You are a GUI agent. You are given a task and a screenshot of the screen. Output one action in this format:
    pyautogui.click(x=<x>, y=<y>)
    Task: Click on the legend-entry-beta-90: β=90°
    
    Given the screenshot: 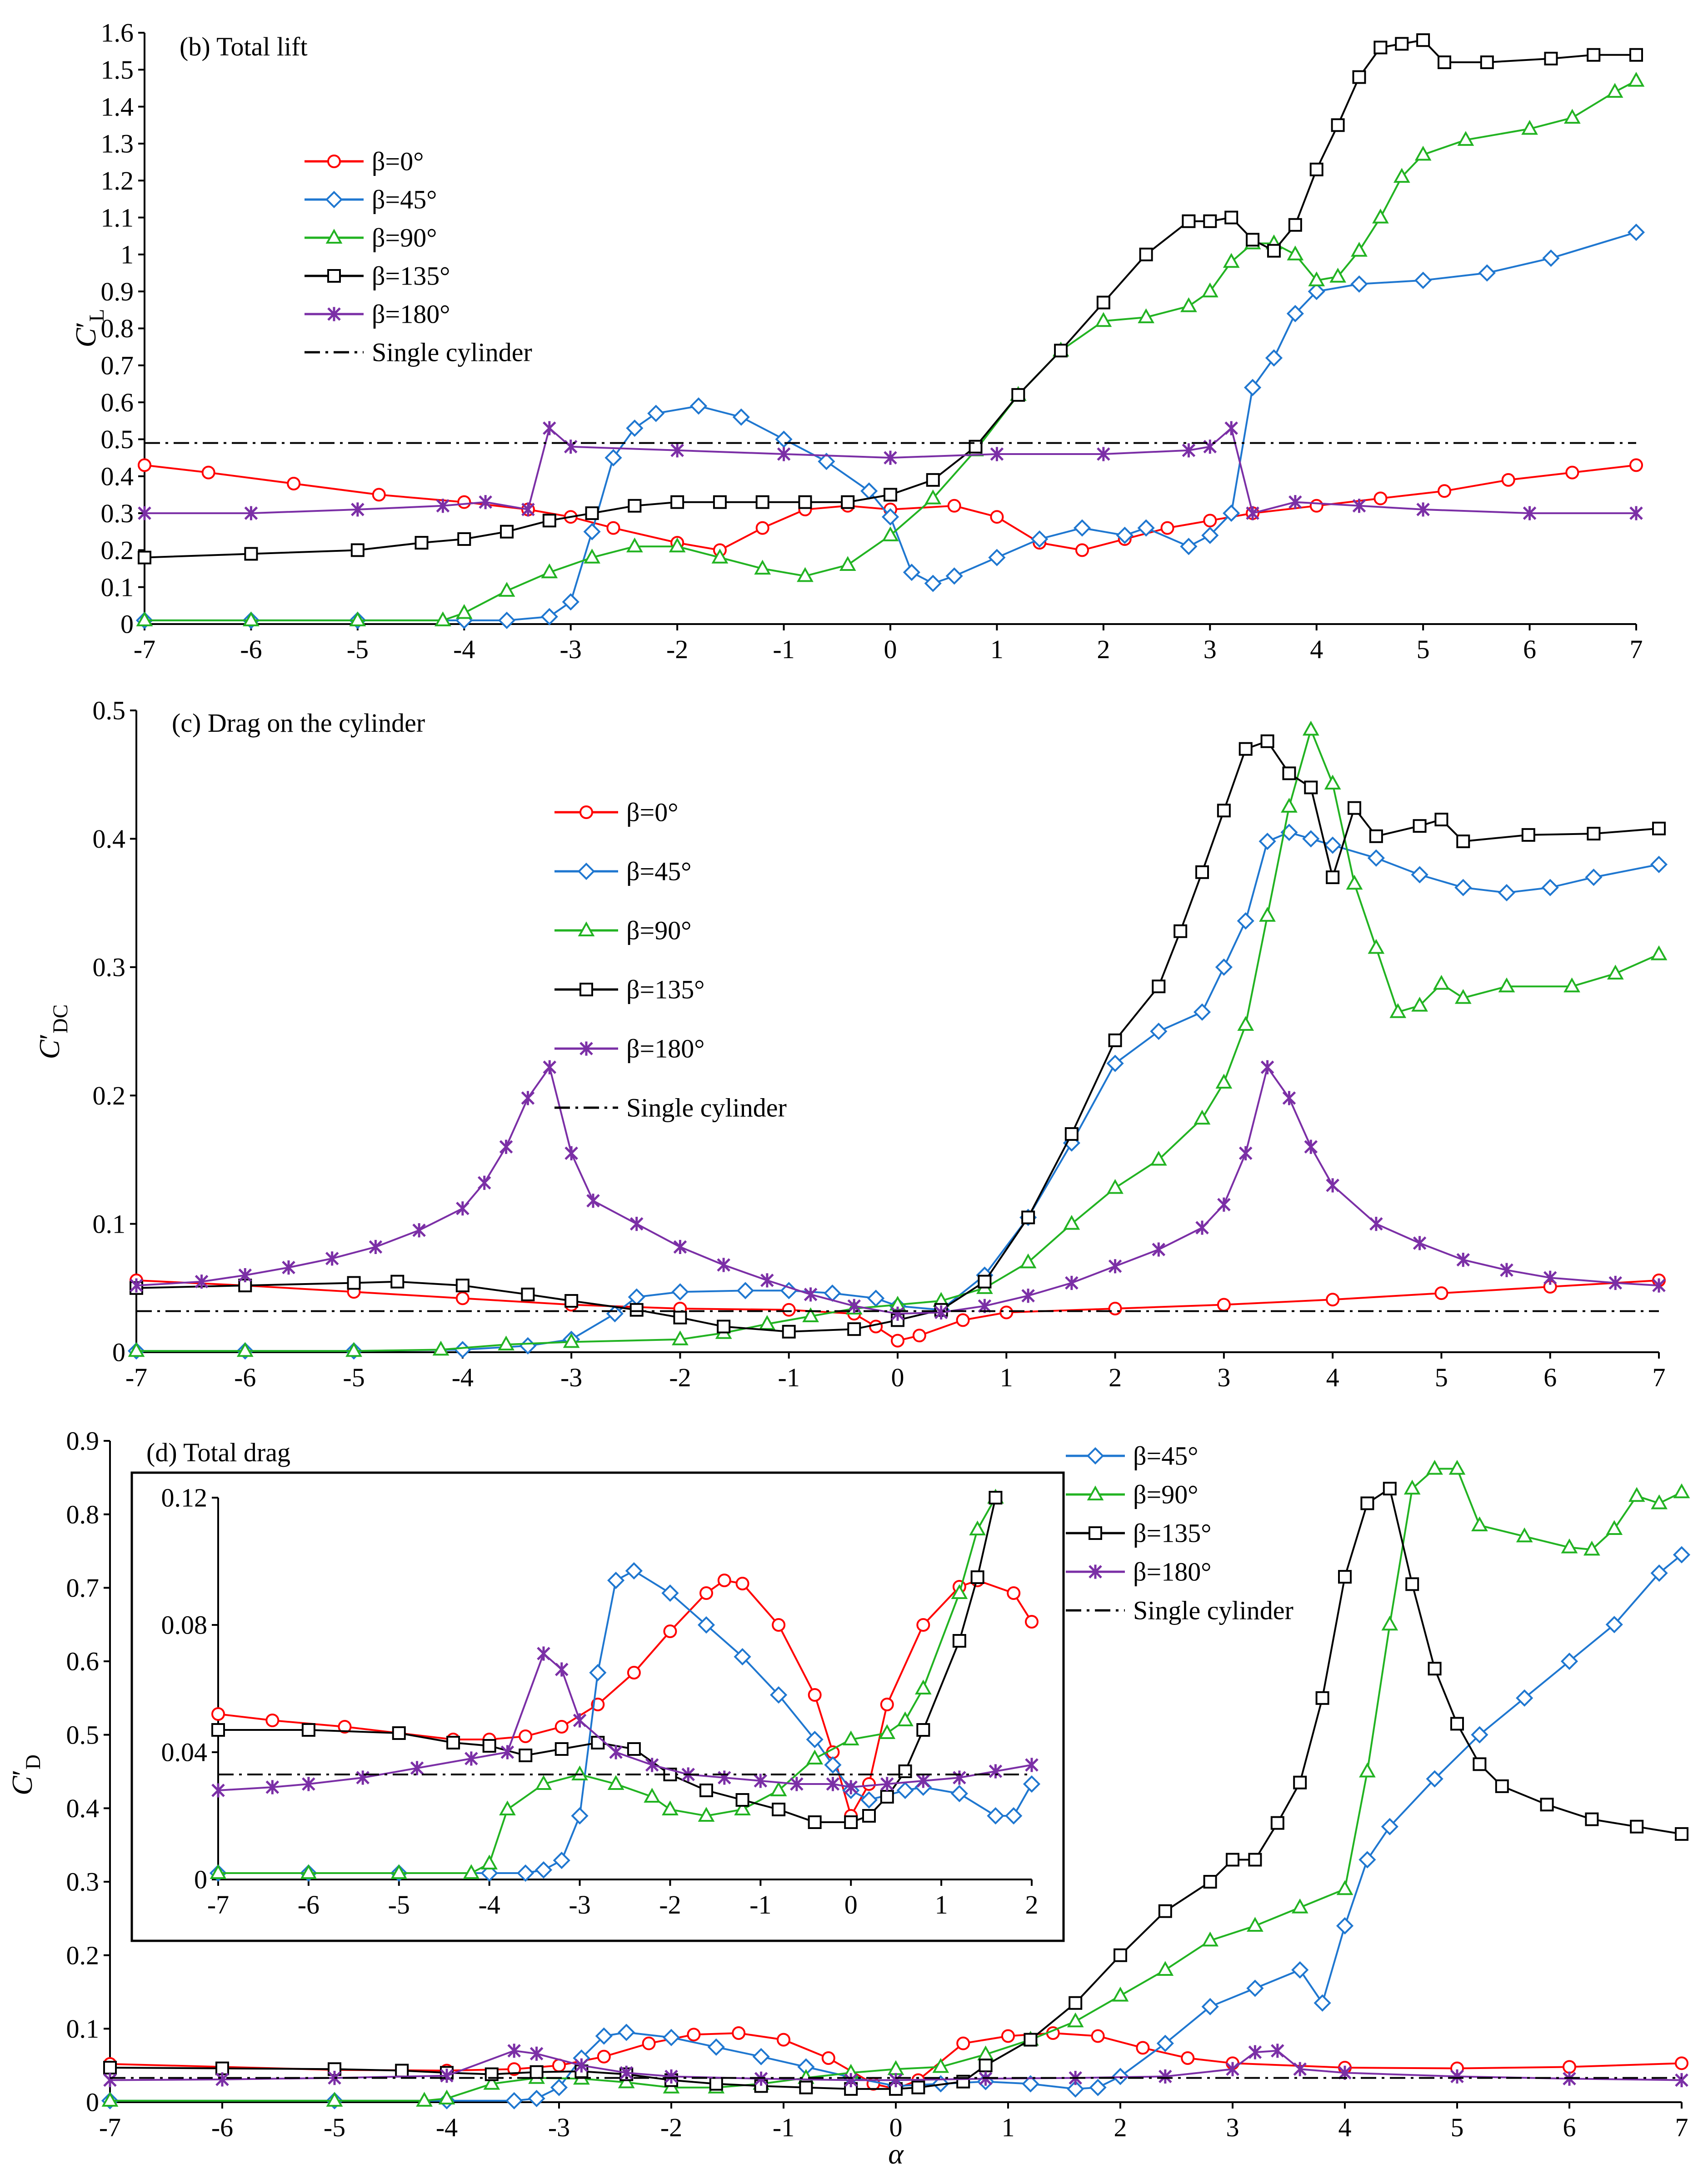 What is the action you would take?
    pyautogui.click(x=622, y=931)
    